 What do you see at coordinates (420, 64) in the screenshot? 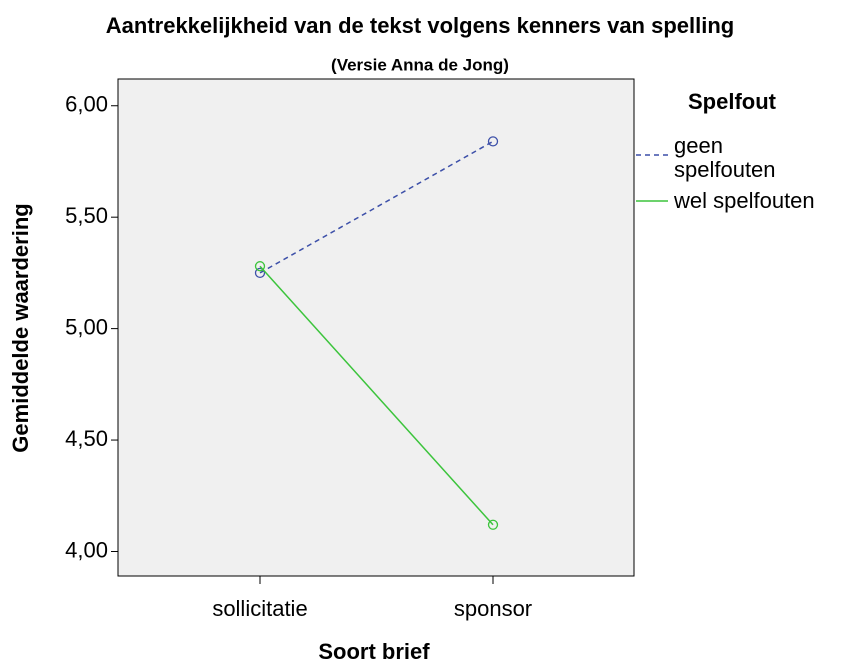
I see `chart-subtitle: (Versie Anna de Jong)` at bounding box center [420, 64].